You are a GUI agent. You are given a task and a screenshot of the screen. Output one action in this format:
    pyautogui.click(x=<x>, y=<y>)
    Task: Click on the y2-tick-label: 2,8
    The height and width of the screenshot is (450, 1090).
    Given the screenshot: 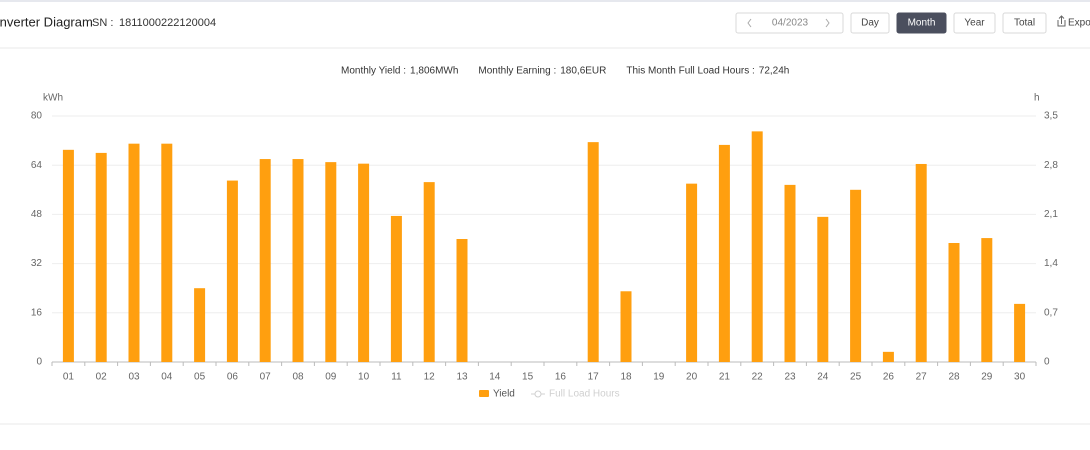 What is the action you would take?
    pyautogui.click(x=1051, y=165)
    